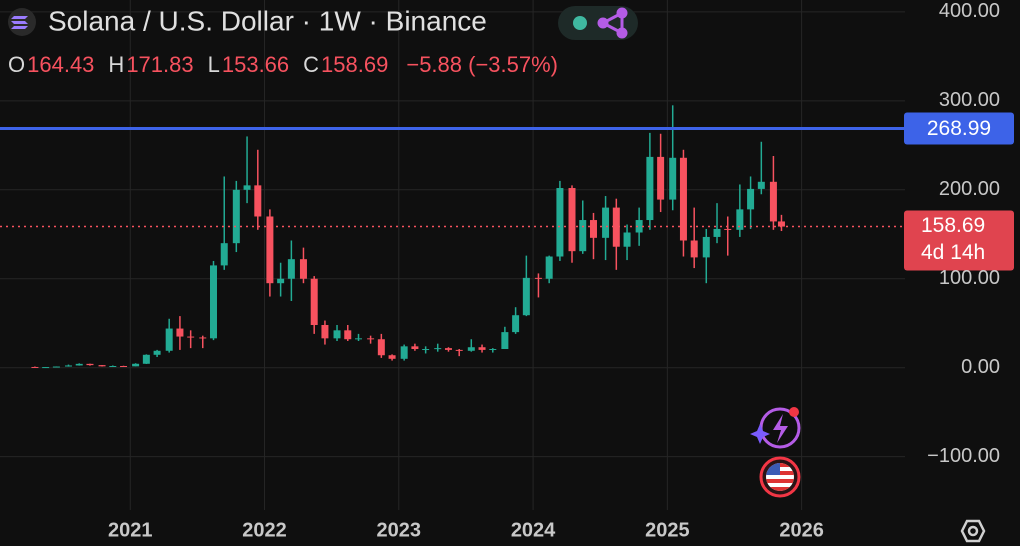 The image size is (1020, 546). What do you see at coordinates (973, 531) in the screenshot?
I see `settings-icon` at bounding box center [973, 531].